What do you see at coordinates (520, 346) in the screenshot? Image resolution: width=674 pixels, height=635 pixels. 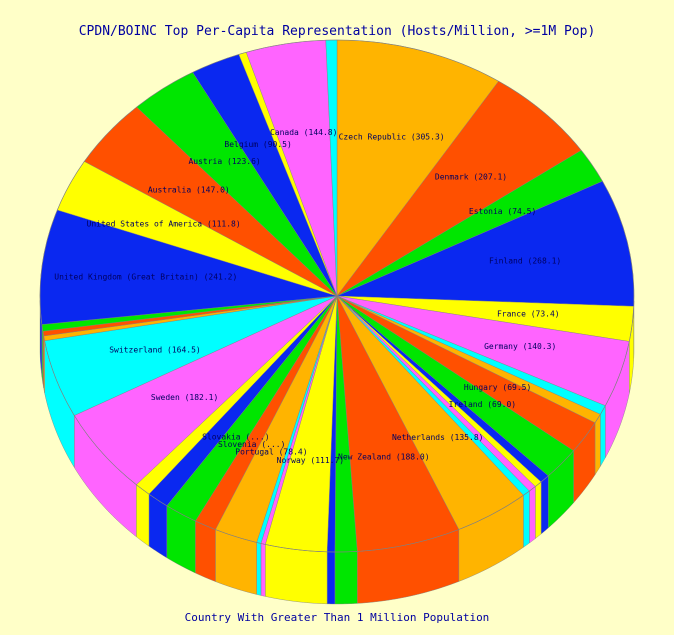 I see `slice-label-5: Germany (140.3)` at bounding box center [520, 346].